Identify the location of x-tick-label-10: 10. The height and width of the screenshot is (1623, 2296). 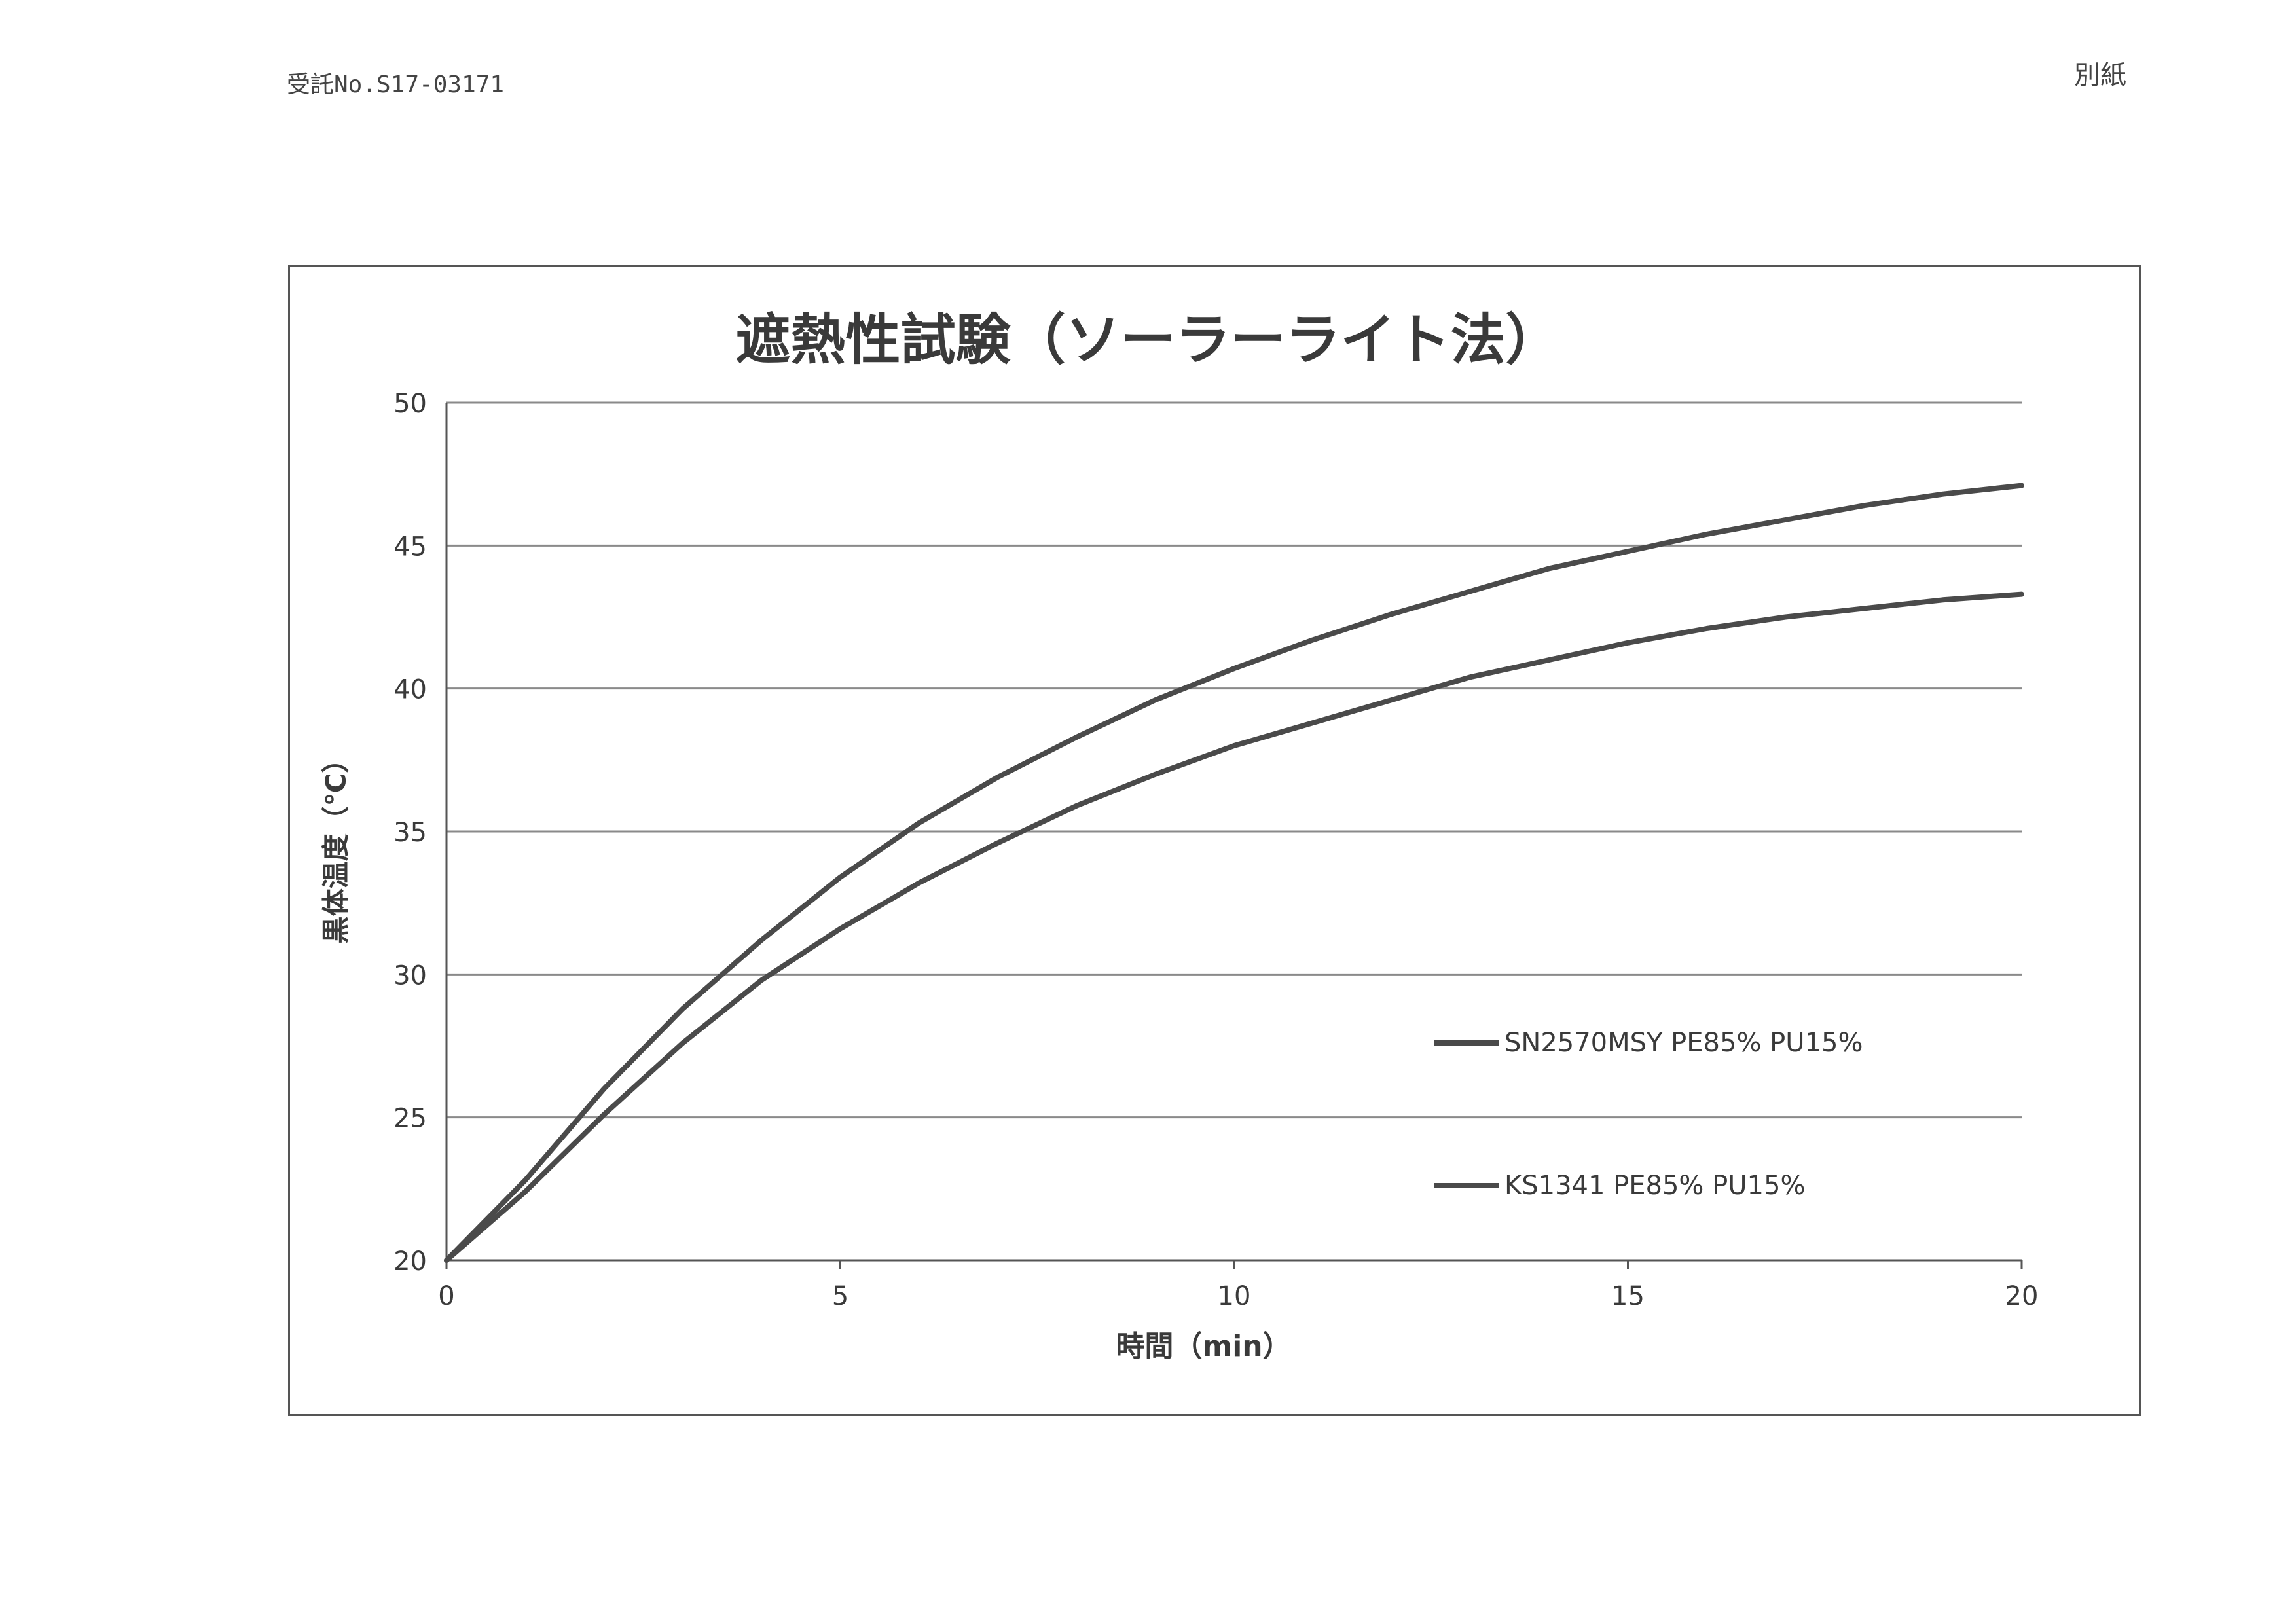
(1234, 1296).